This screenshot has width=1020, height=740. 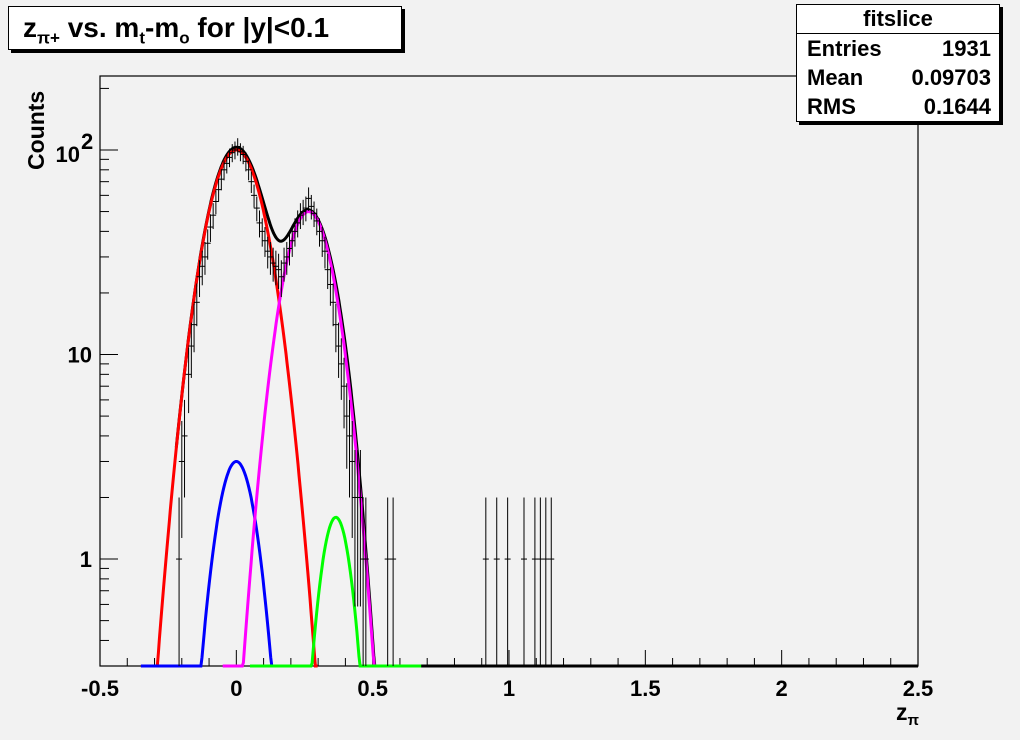 I want to click on title-sub-o: o, so click(x=184, y=38).